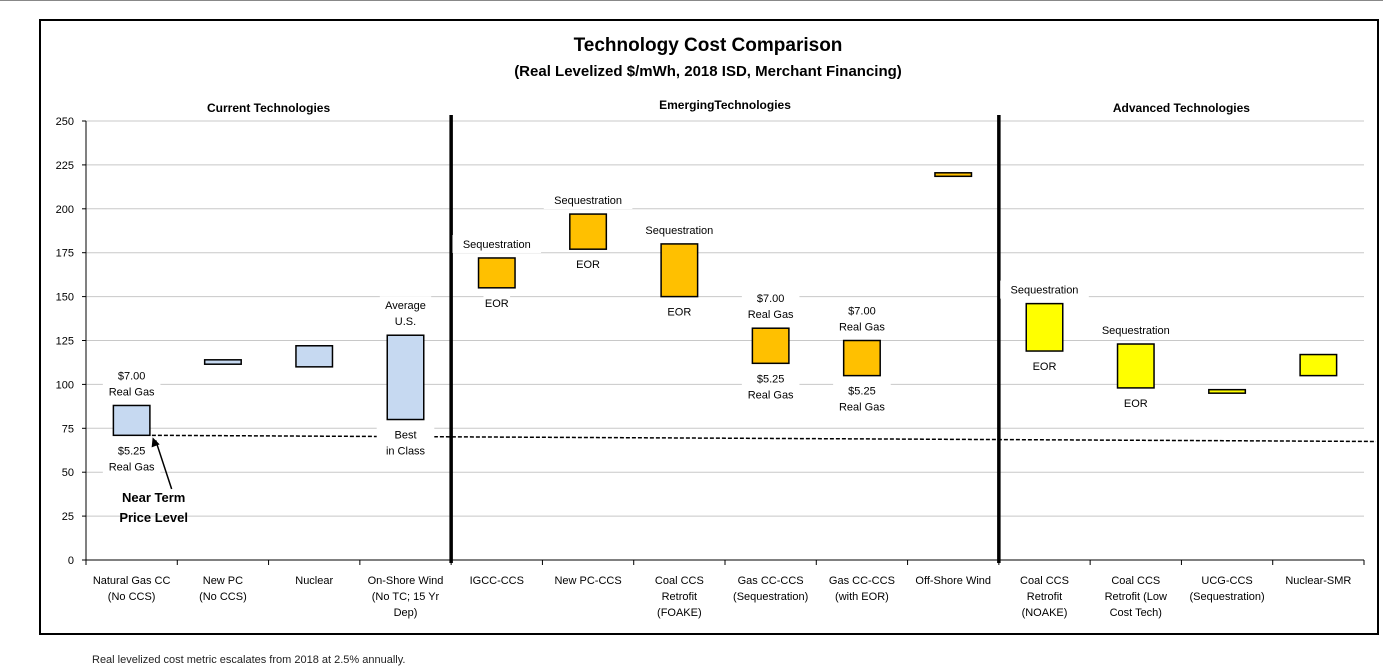  What do you see at coordinates (268, 108) in the screenshot?
I see `section-header: Current Technologies` at bounding box center [268, 108].